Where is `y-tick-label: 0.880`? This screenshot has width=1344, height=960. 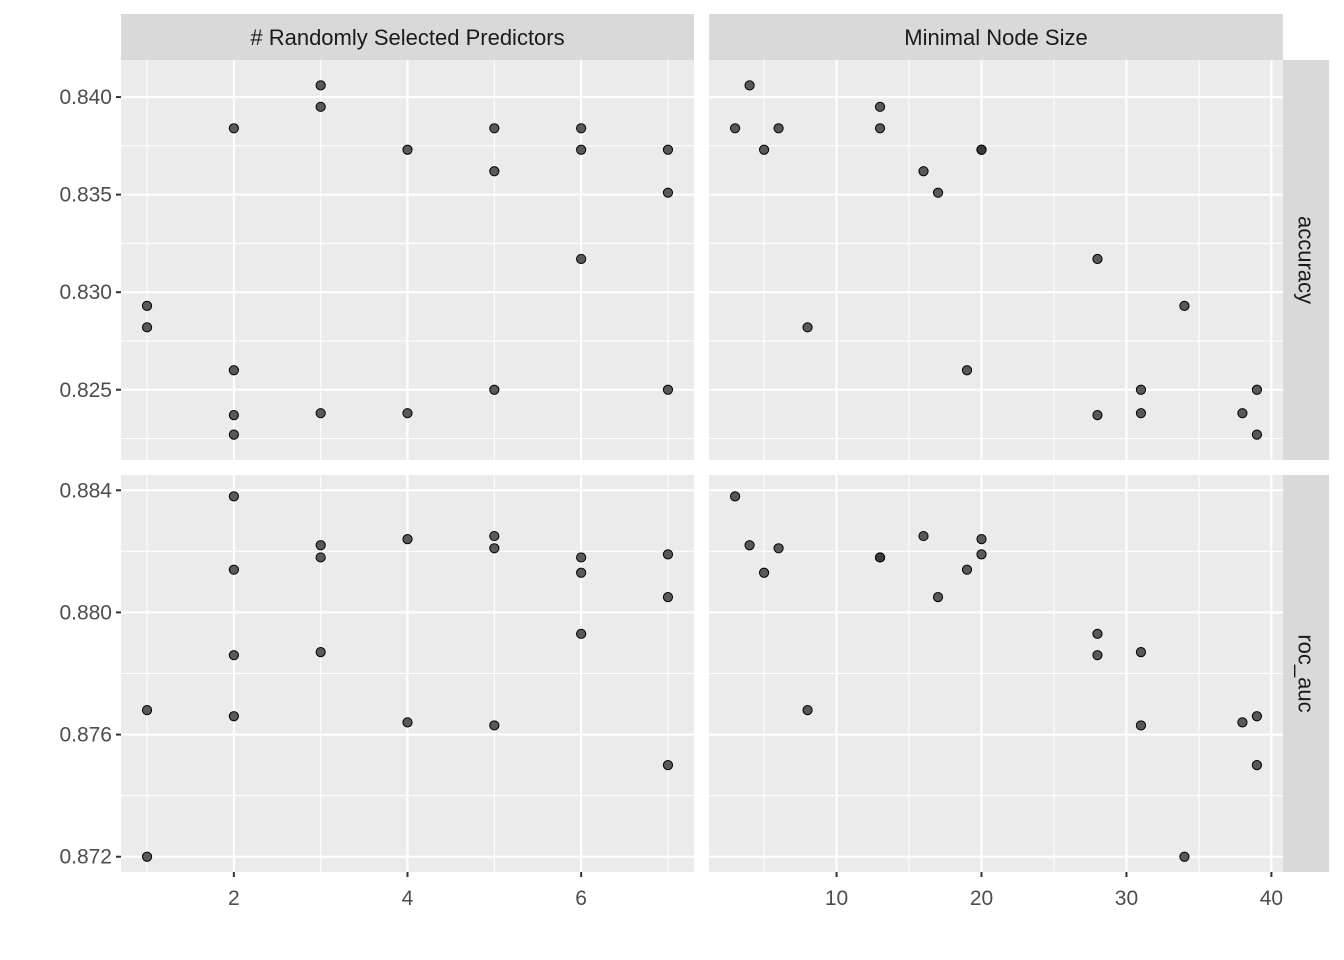 y-tick-label: 0.880 is located at coordinates (85, 612).